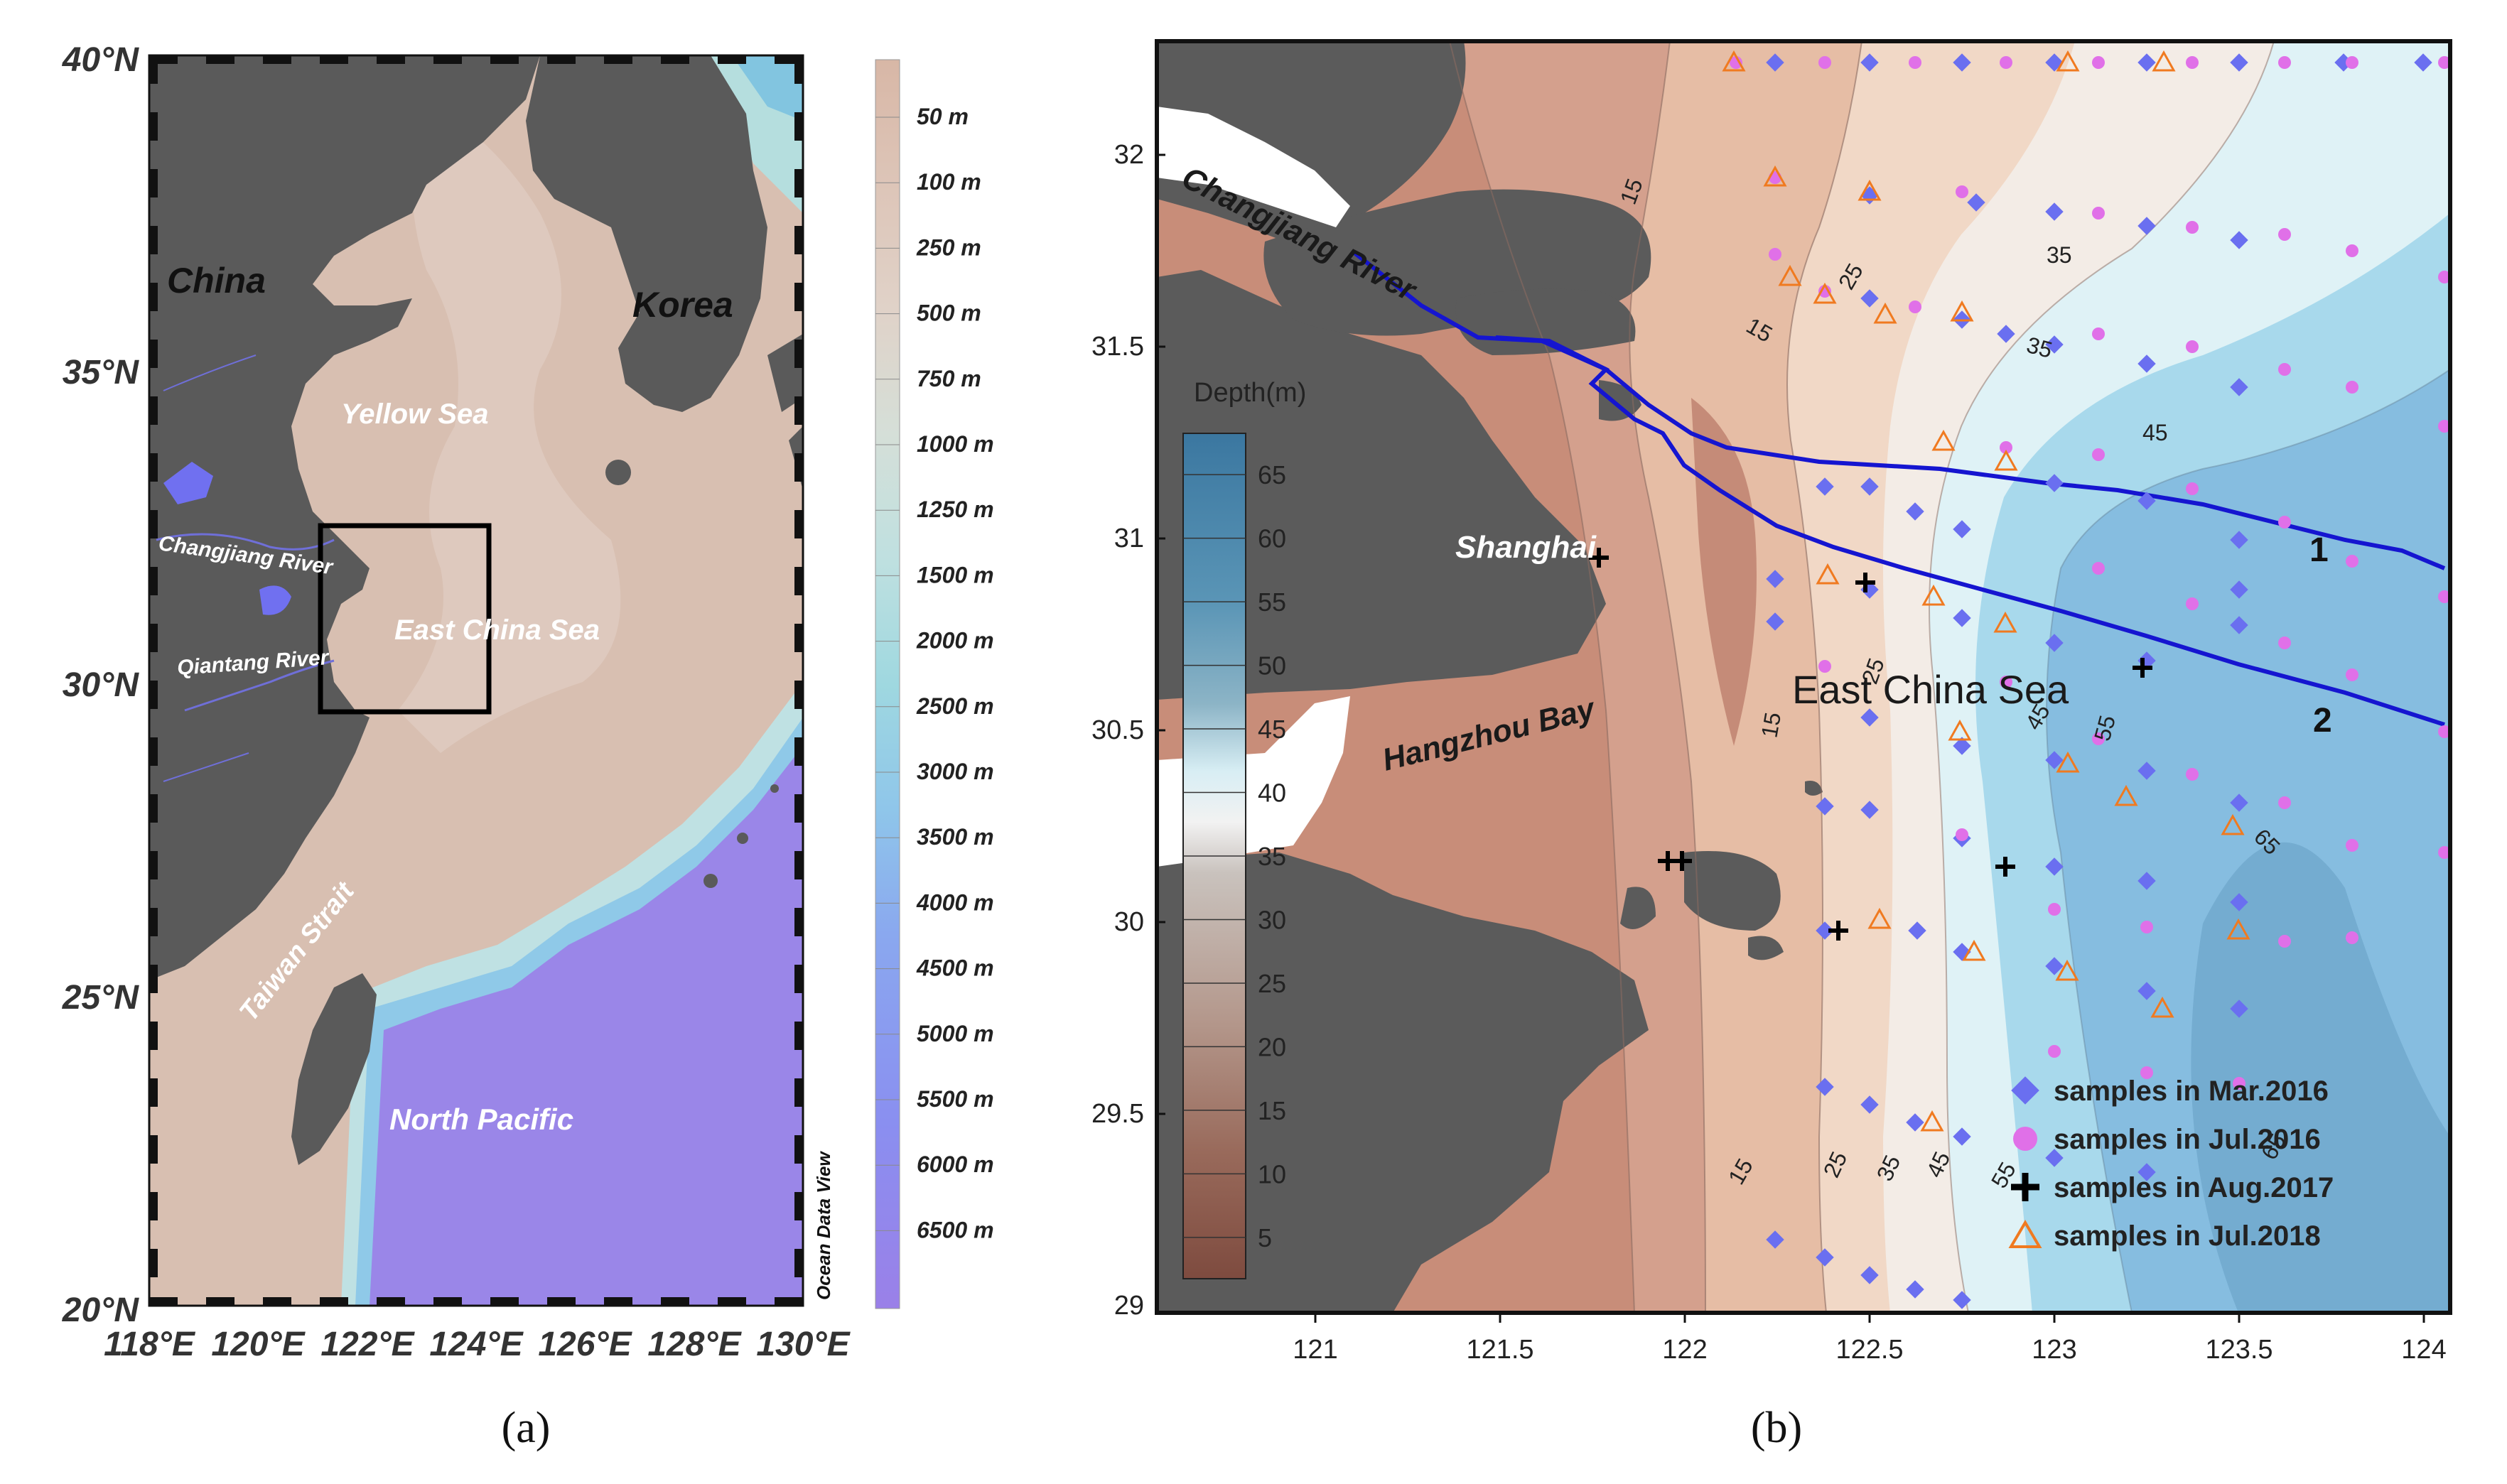  Describe the element at coordinates (1272, 602) in the screenshot. I see `colorbar-tick-label: 55` at that location.